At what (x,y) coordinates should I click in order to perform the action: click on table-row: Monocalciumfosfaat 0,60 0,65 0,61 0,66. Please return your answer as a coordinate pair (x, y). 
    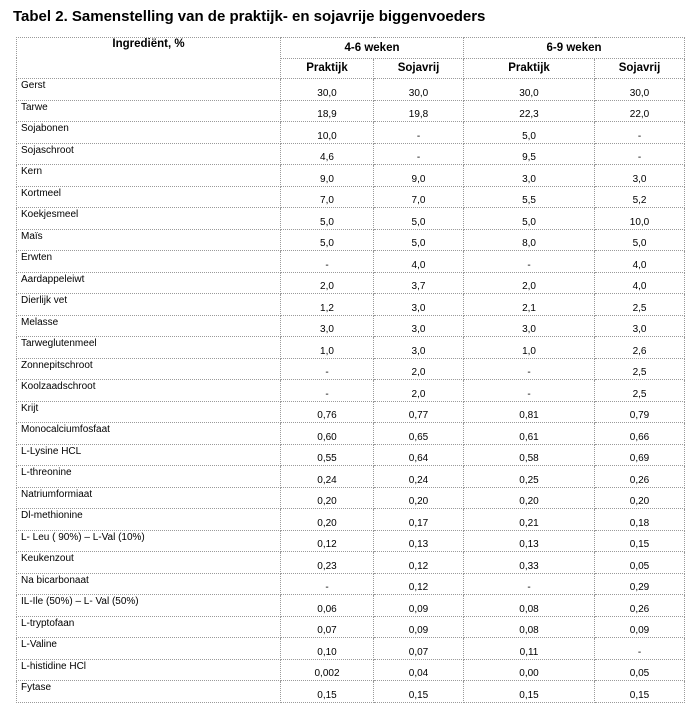
    Looking at the image, I should click on (351, 433).